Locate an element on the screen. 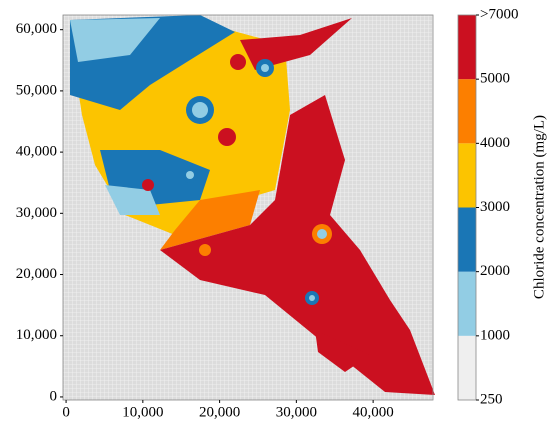 This screenshot has height=425, width=550. colorbar-tick-label: 250 is located at coordinates (491, 399).